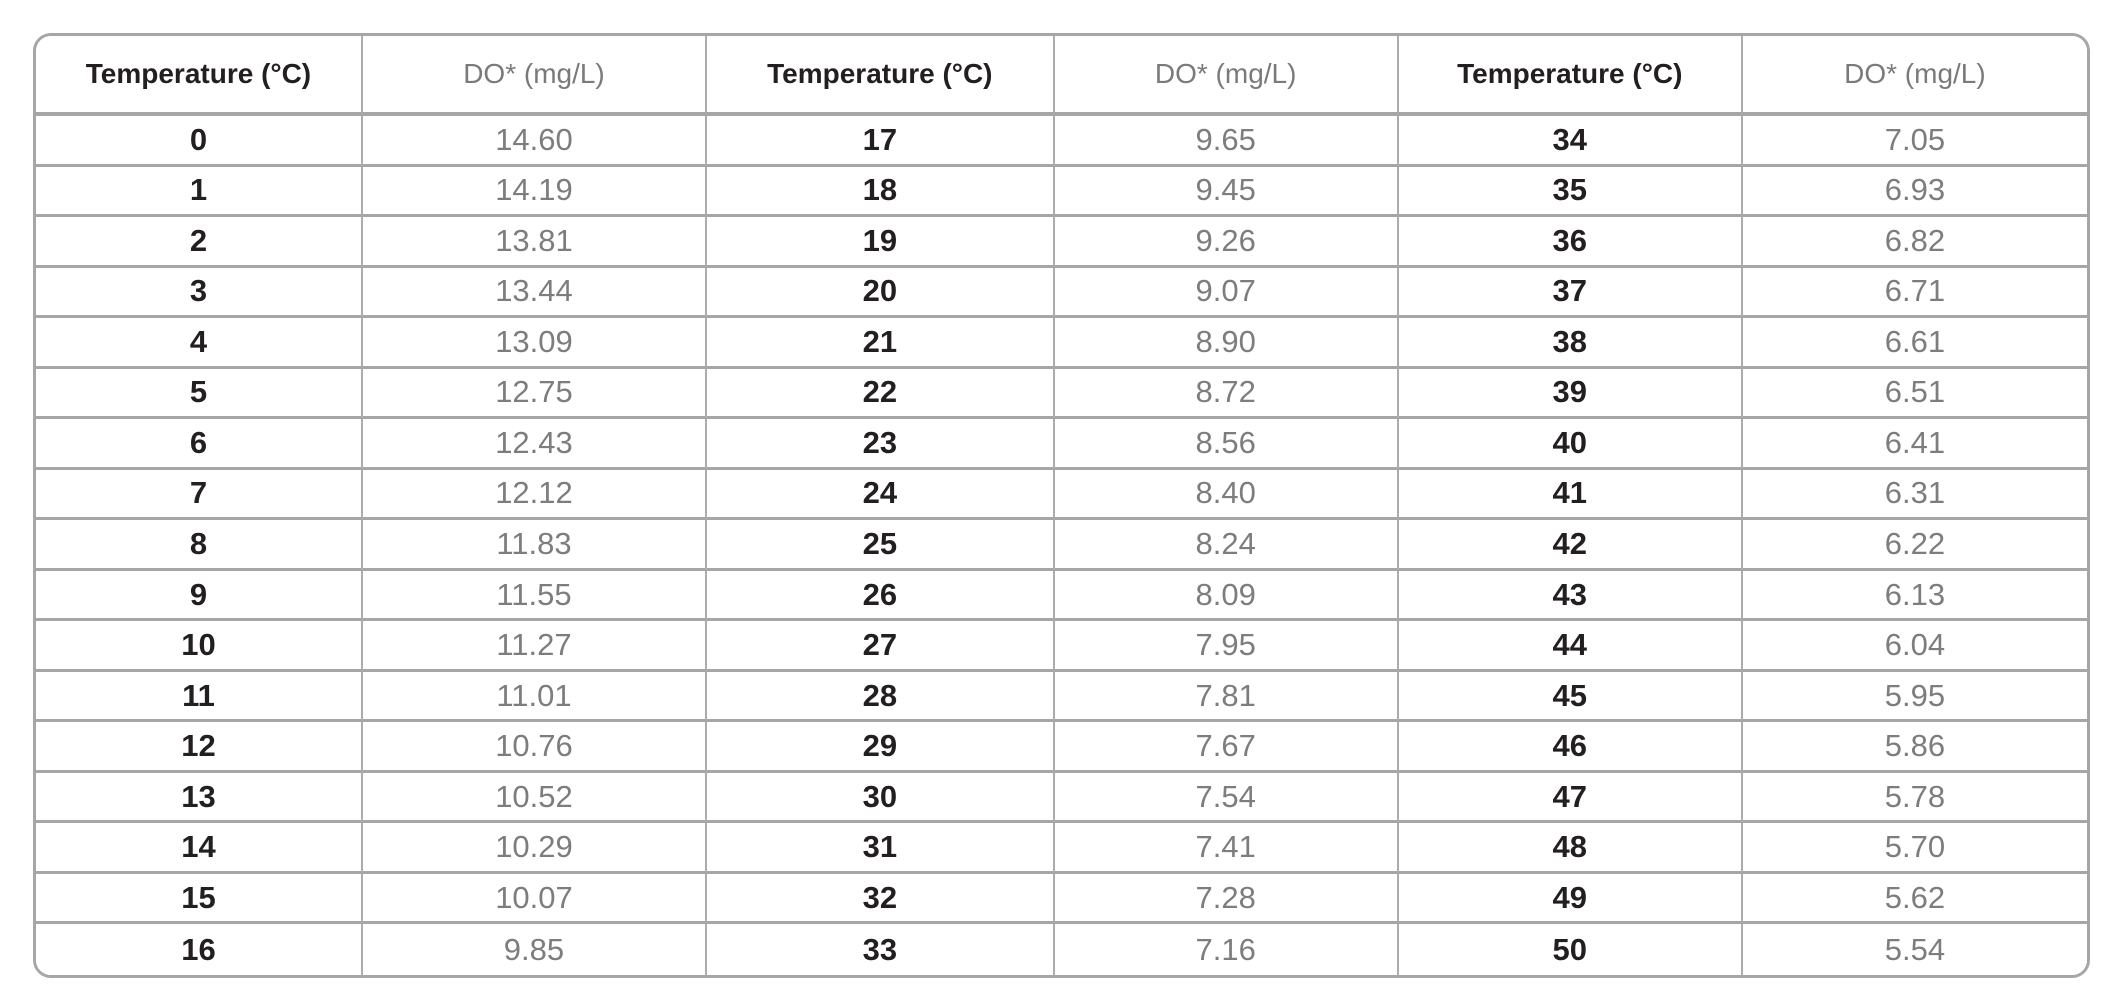 Image resolution: width=2116 pixels, height=1002 pixels. I want to click on temperature-cell: 50, so click(1570, 949).